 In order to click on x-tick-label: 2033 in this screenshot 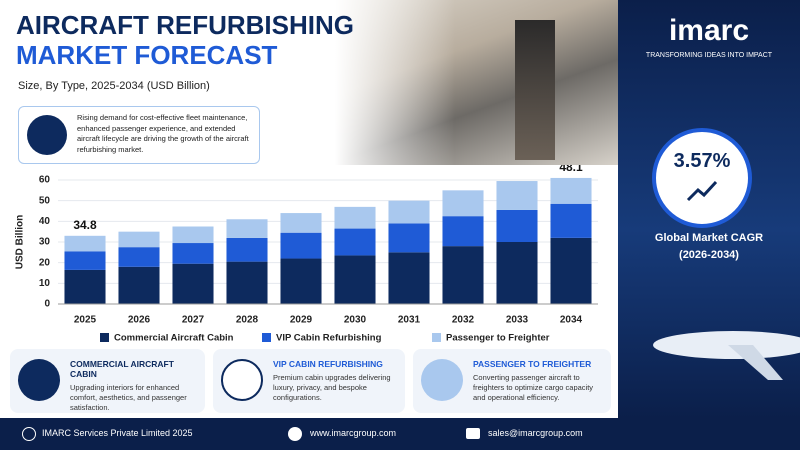, I will do `click(517, 320)`.